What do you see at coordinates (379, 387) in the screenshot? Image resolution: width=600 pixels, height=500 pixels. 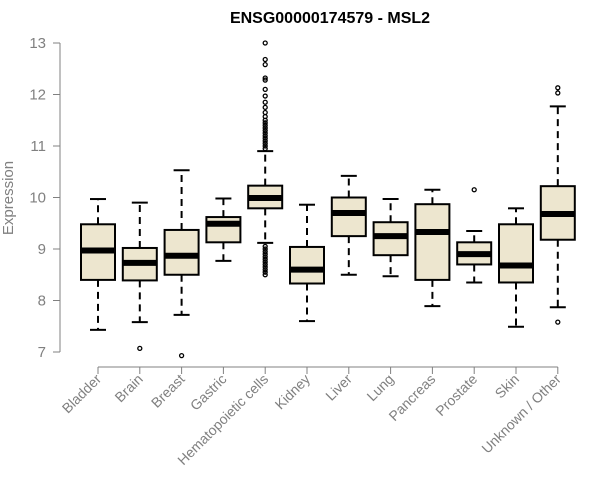 I see `category-label: Lung` at bounding box center [379, 387].